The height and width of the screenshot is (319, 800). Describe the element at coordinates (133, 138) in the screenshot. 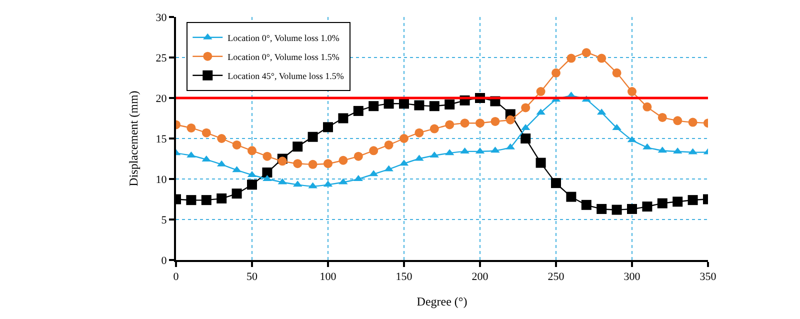

I see `y-axis-title: Displacement (mm)` at that location.